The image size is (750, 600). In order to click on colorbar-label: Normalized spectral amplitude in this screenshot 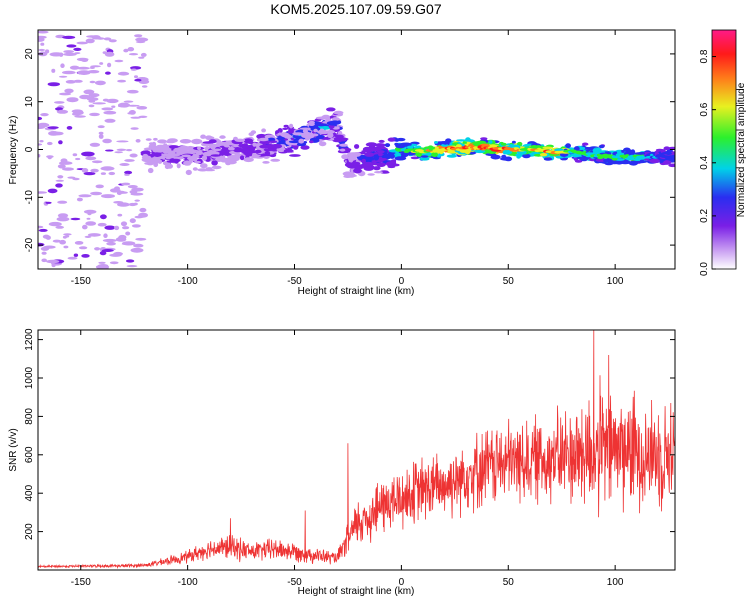, I will do `click(741, 149)`.